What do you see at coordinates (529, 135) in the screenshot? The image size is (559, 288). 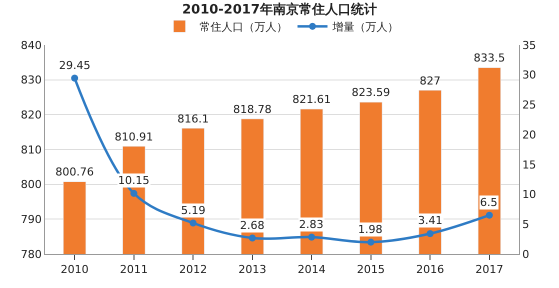 I see `y2-tick-label: 20` at bounding box center [529, 135].